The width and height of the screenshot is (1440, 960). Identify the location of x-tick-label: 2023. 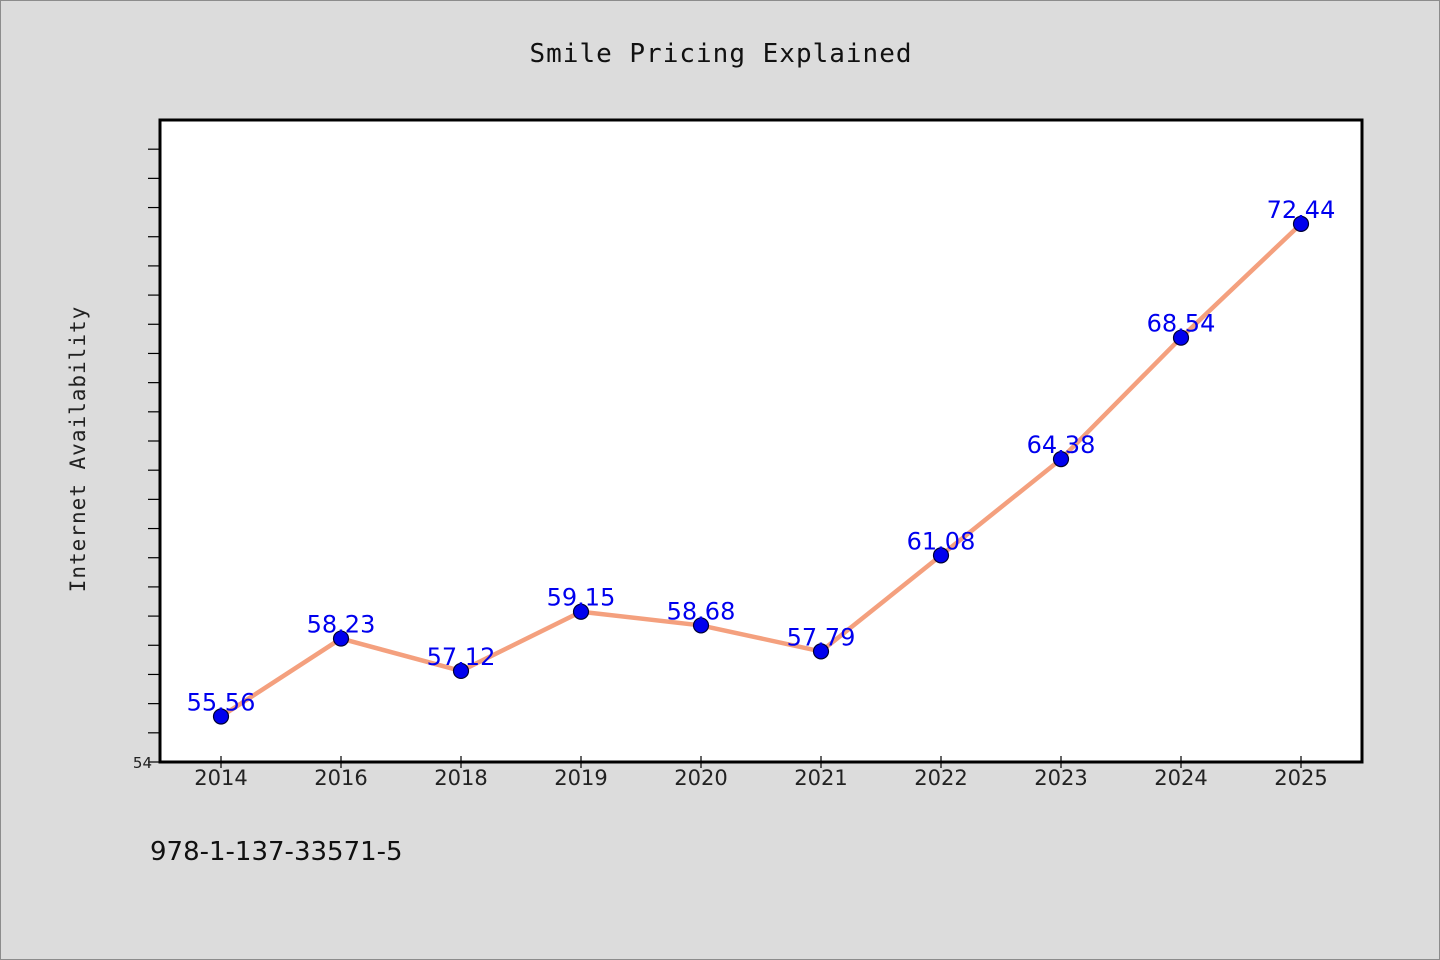
(1060, 778).